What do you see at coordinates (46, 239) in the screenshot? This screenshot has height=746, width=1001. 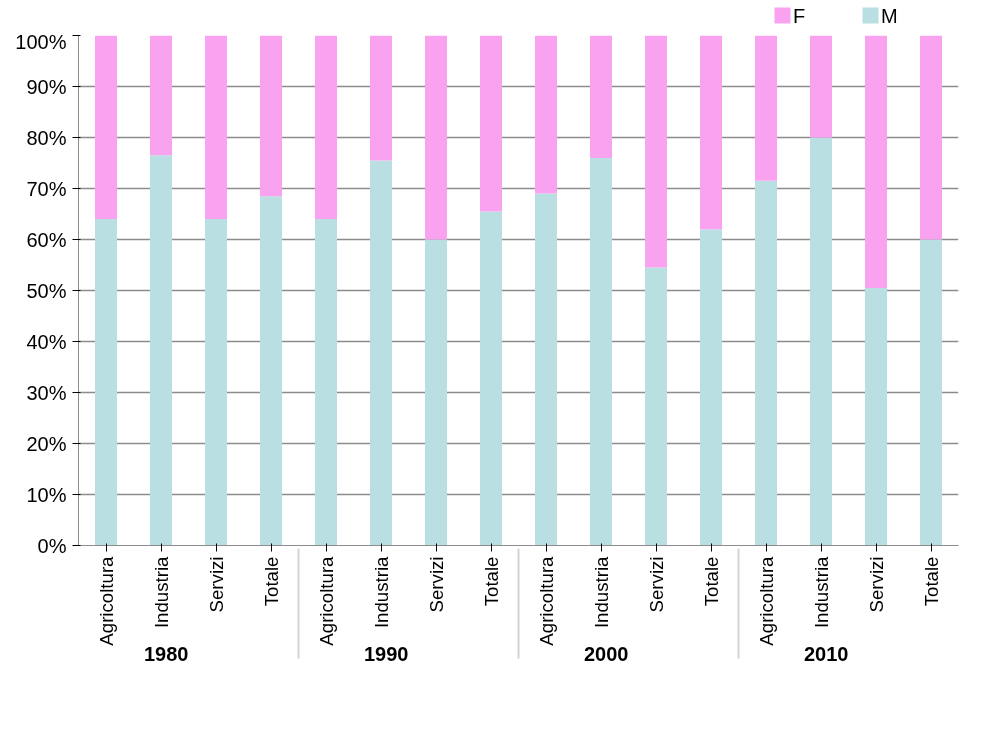 I see `y-tick-label: 60%` at bounding box center [46, 239].